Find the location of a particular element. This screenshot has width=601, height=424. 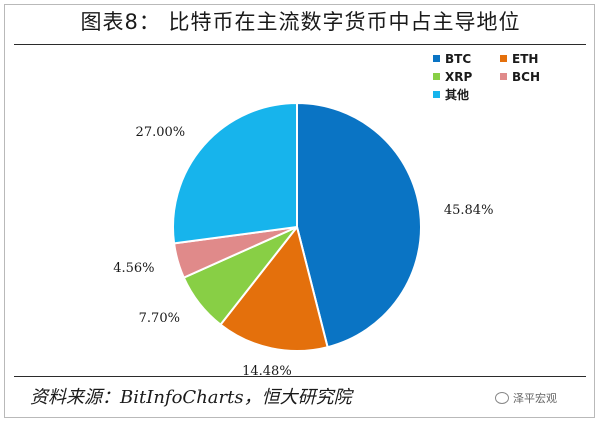

source-note: 资料来源：BitInfoCharts，恒大研究院 is located at coordinates (191, 397).